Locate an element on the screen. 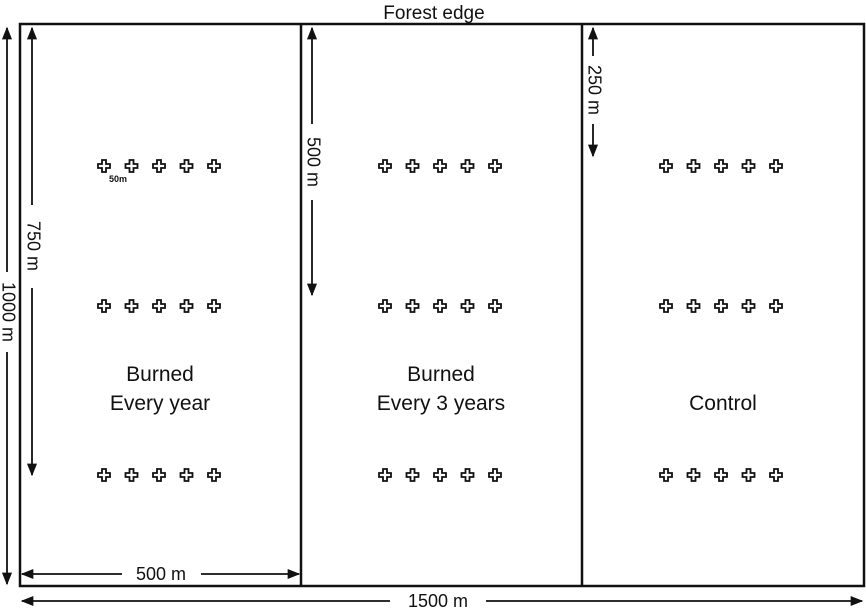 The image size is (866, 608). plot-3-label: Control is located at coordinates (723, 403).